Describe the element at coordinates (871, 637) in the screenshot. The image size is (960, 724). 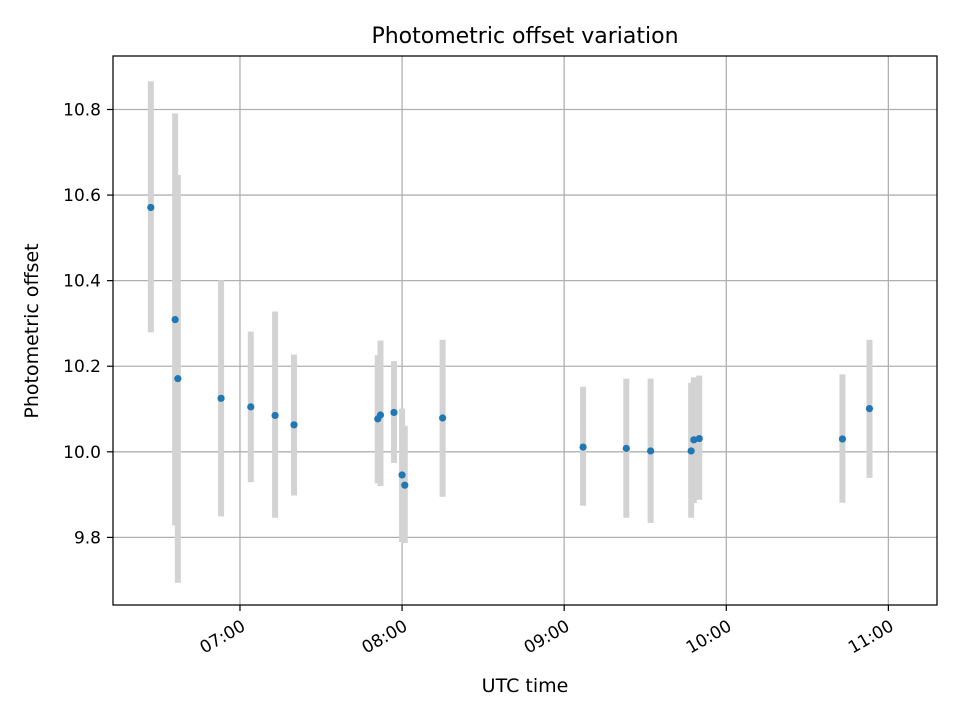
I see `x-tick-label: 11:00` at that location.